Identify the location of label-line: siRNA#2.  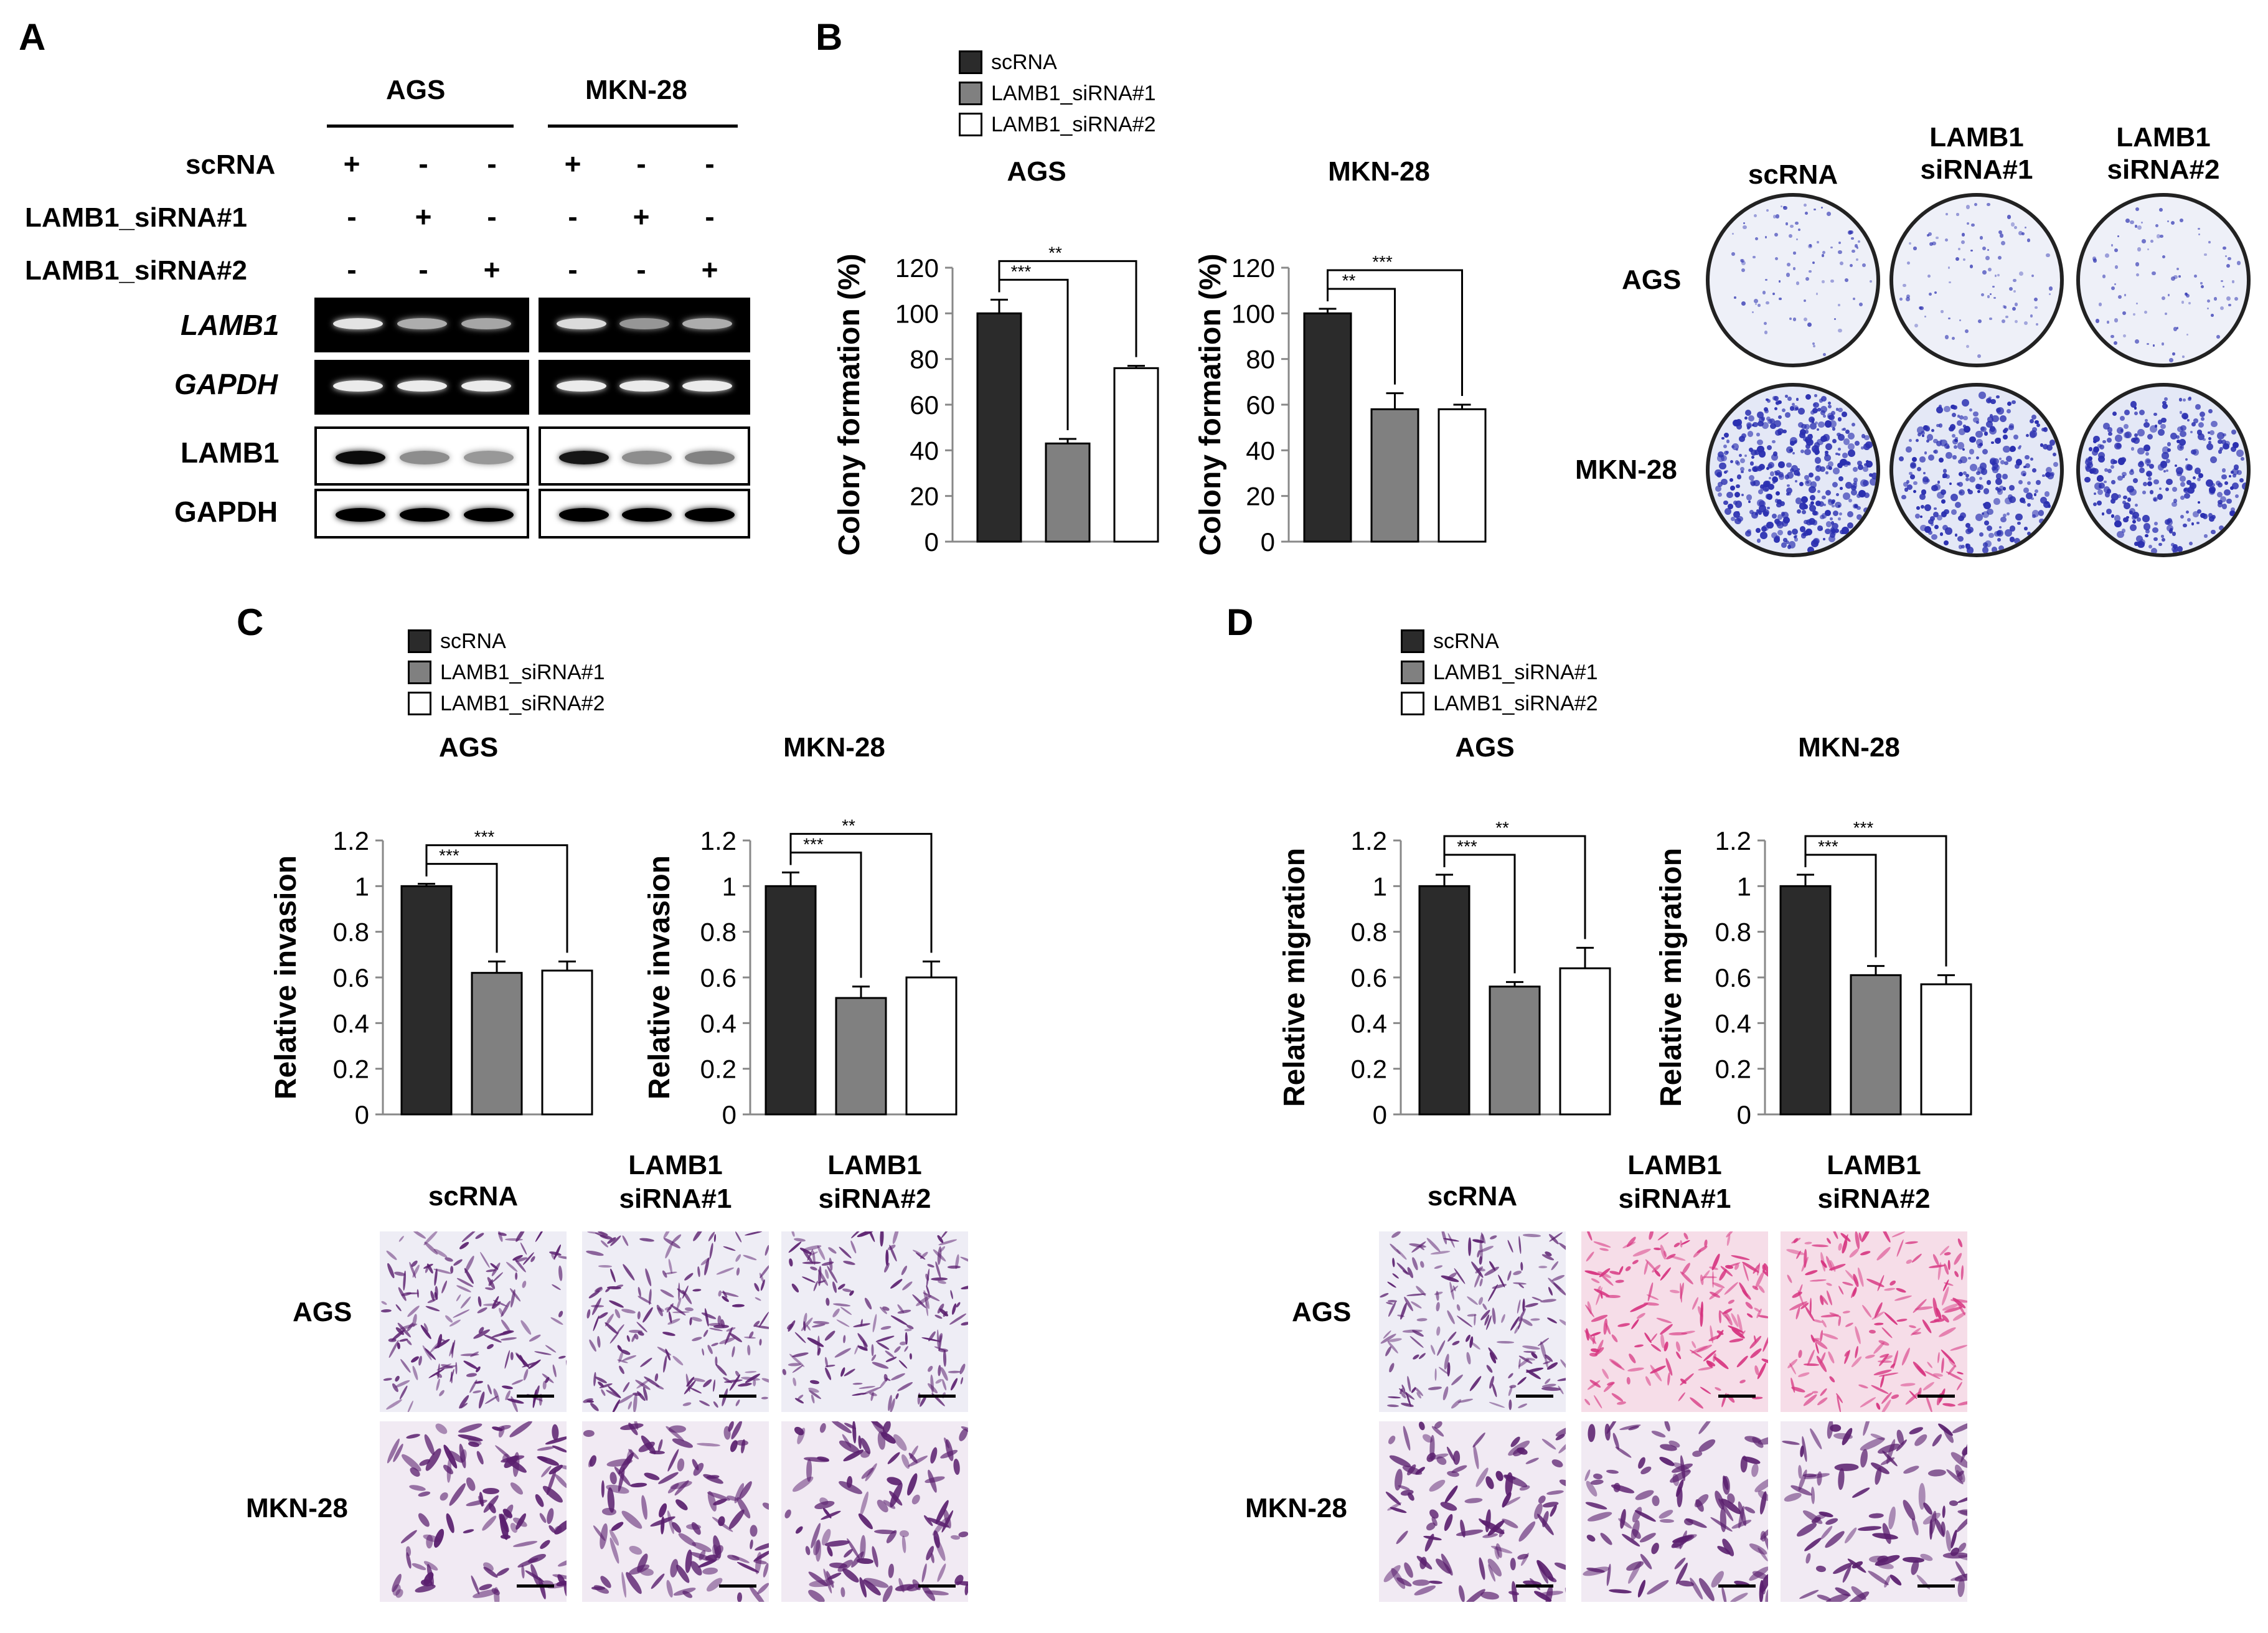
(2164, 169).